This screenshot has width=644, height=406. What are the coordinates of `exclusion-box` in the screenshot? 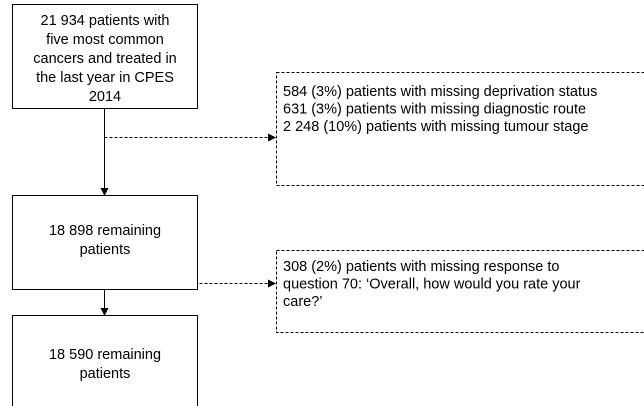 It's located at (460, 291).